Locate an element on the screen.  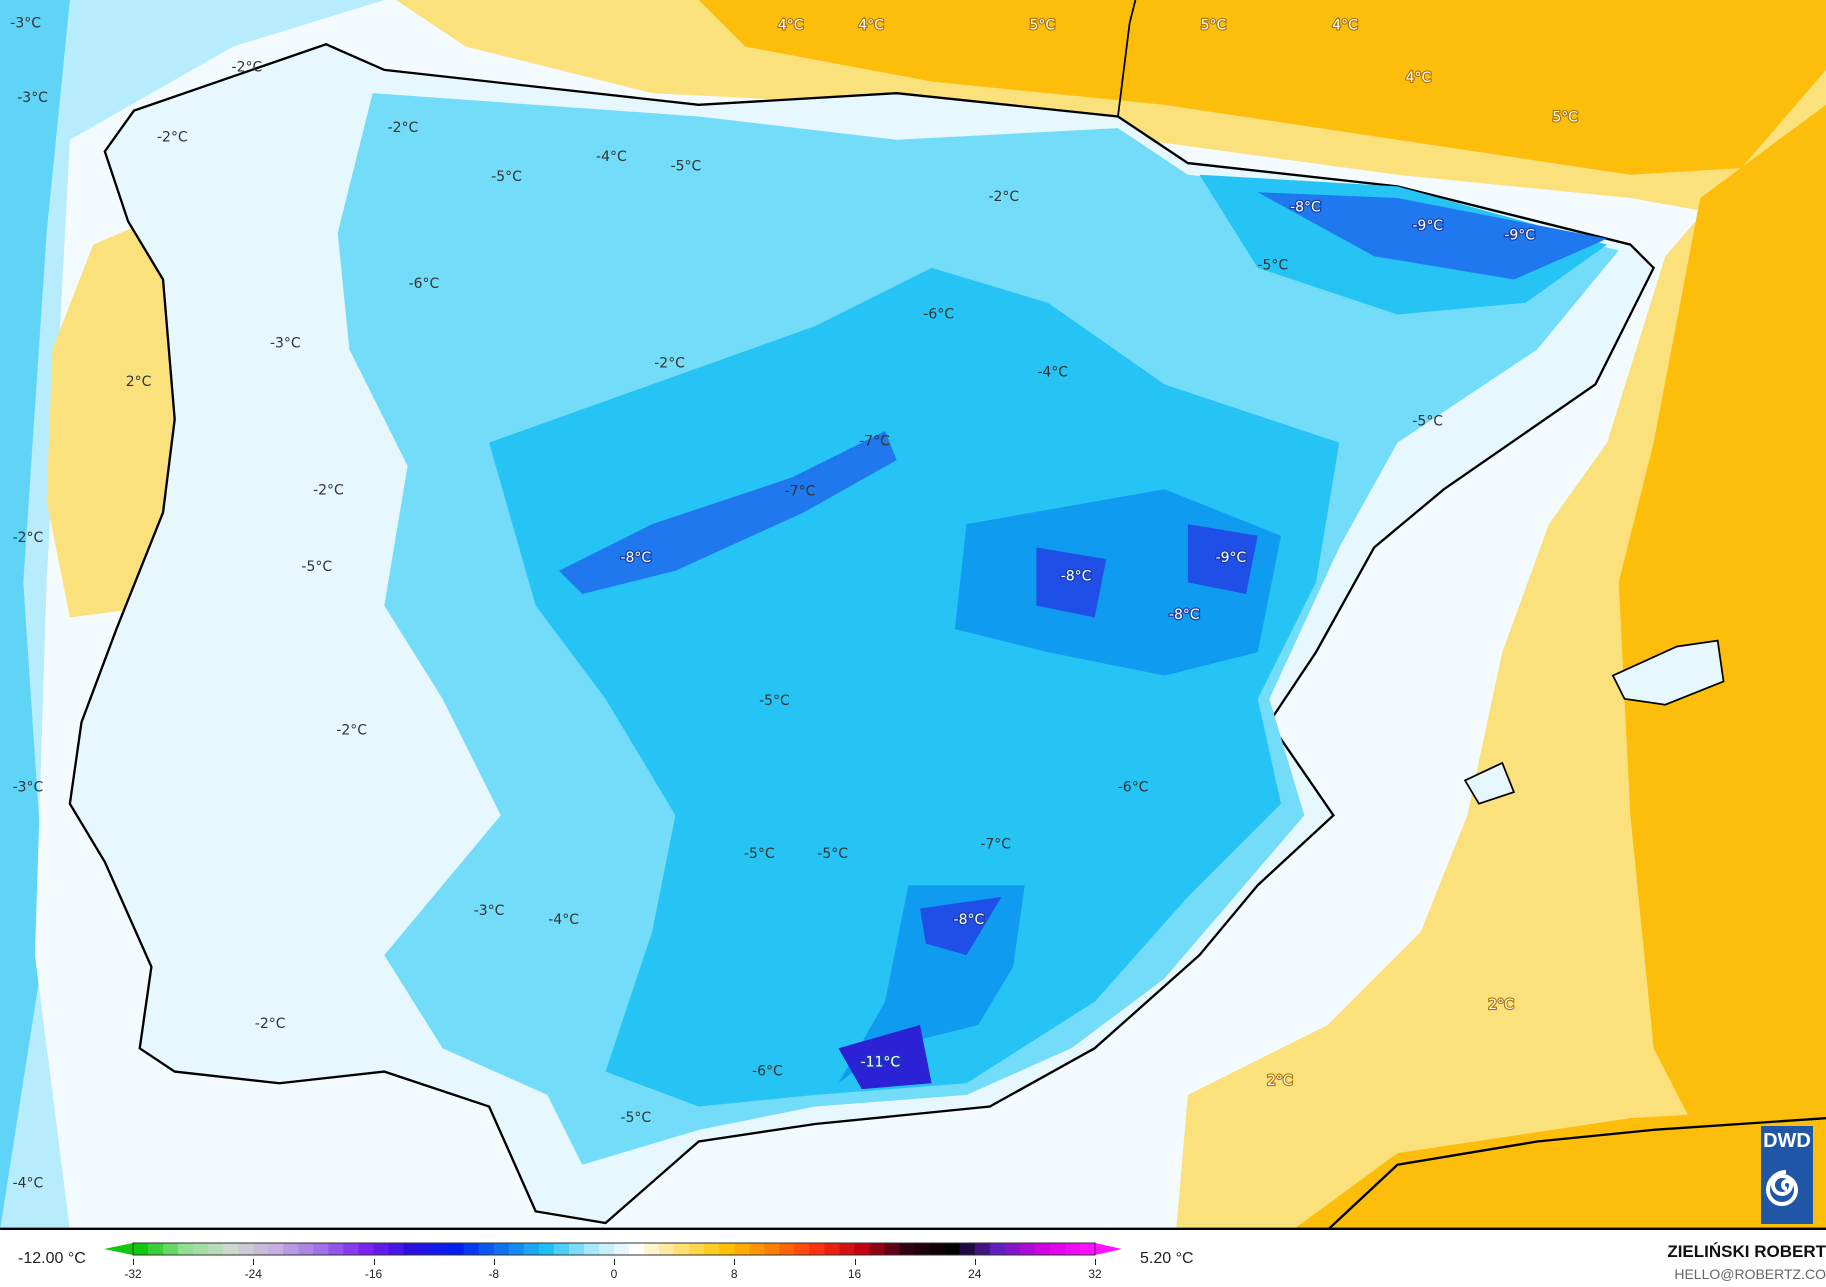
tick-label: -16 is located at coordinates (373, 1274).